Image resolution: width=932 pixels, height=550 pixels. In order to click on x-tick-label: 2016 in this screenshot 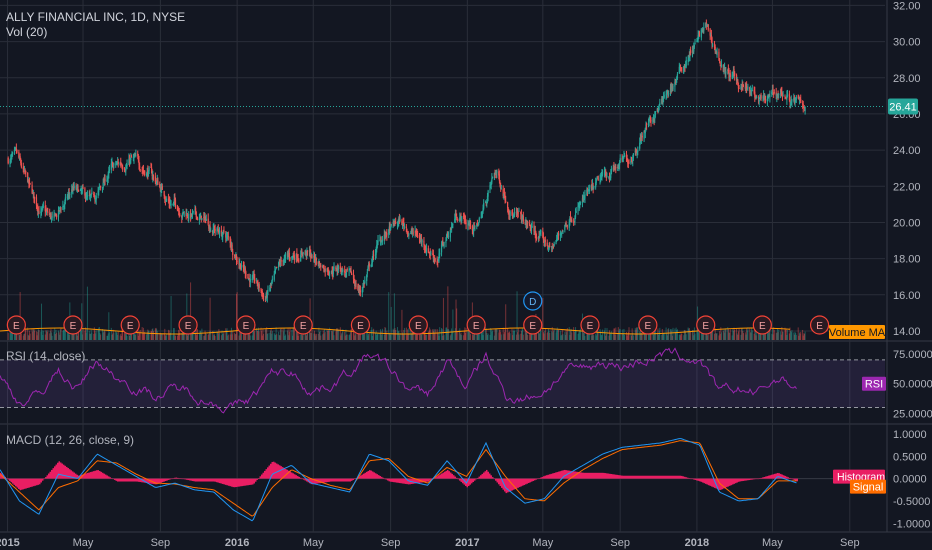, I will do `click(237, 543)`.